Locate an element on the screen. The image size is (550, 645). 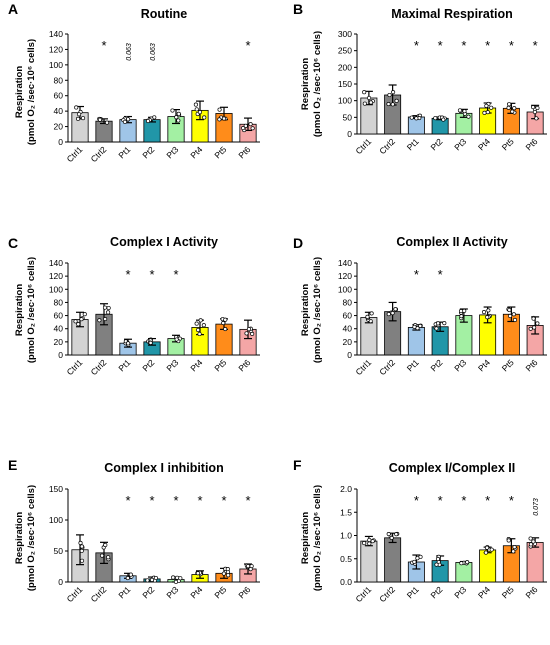
bar-ctrl1 is located at coordinates (369, 561).